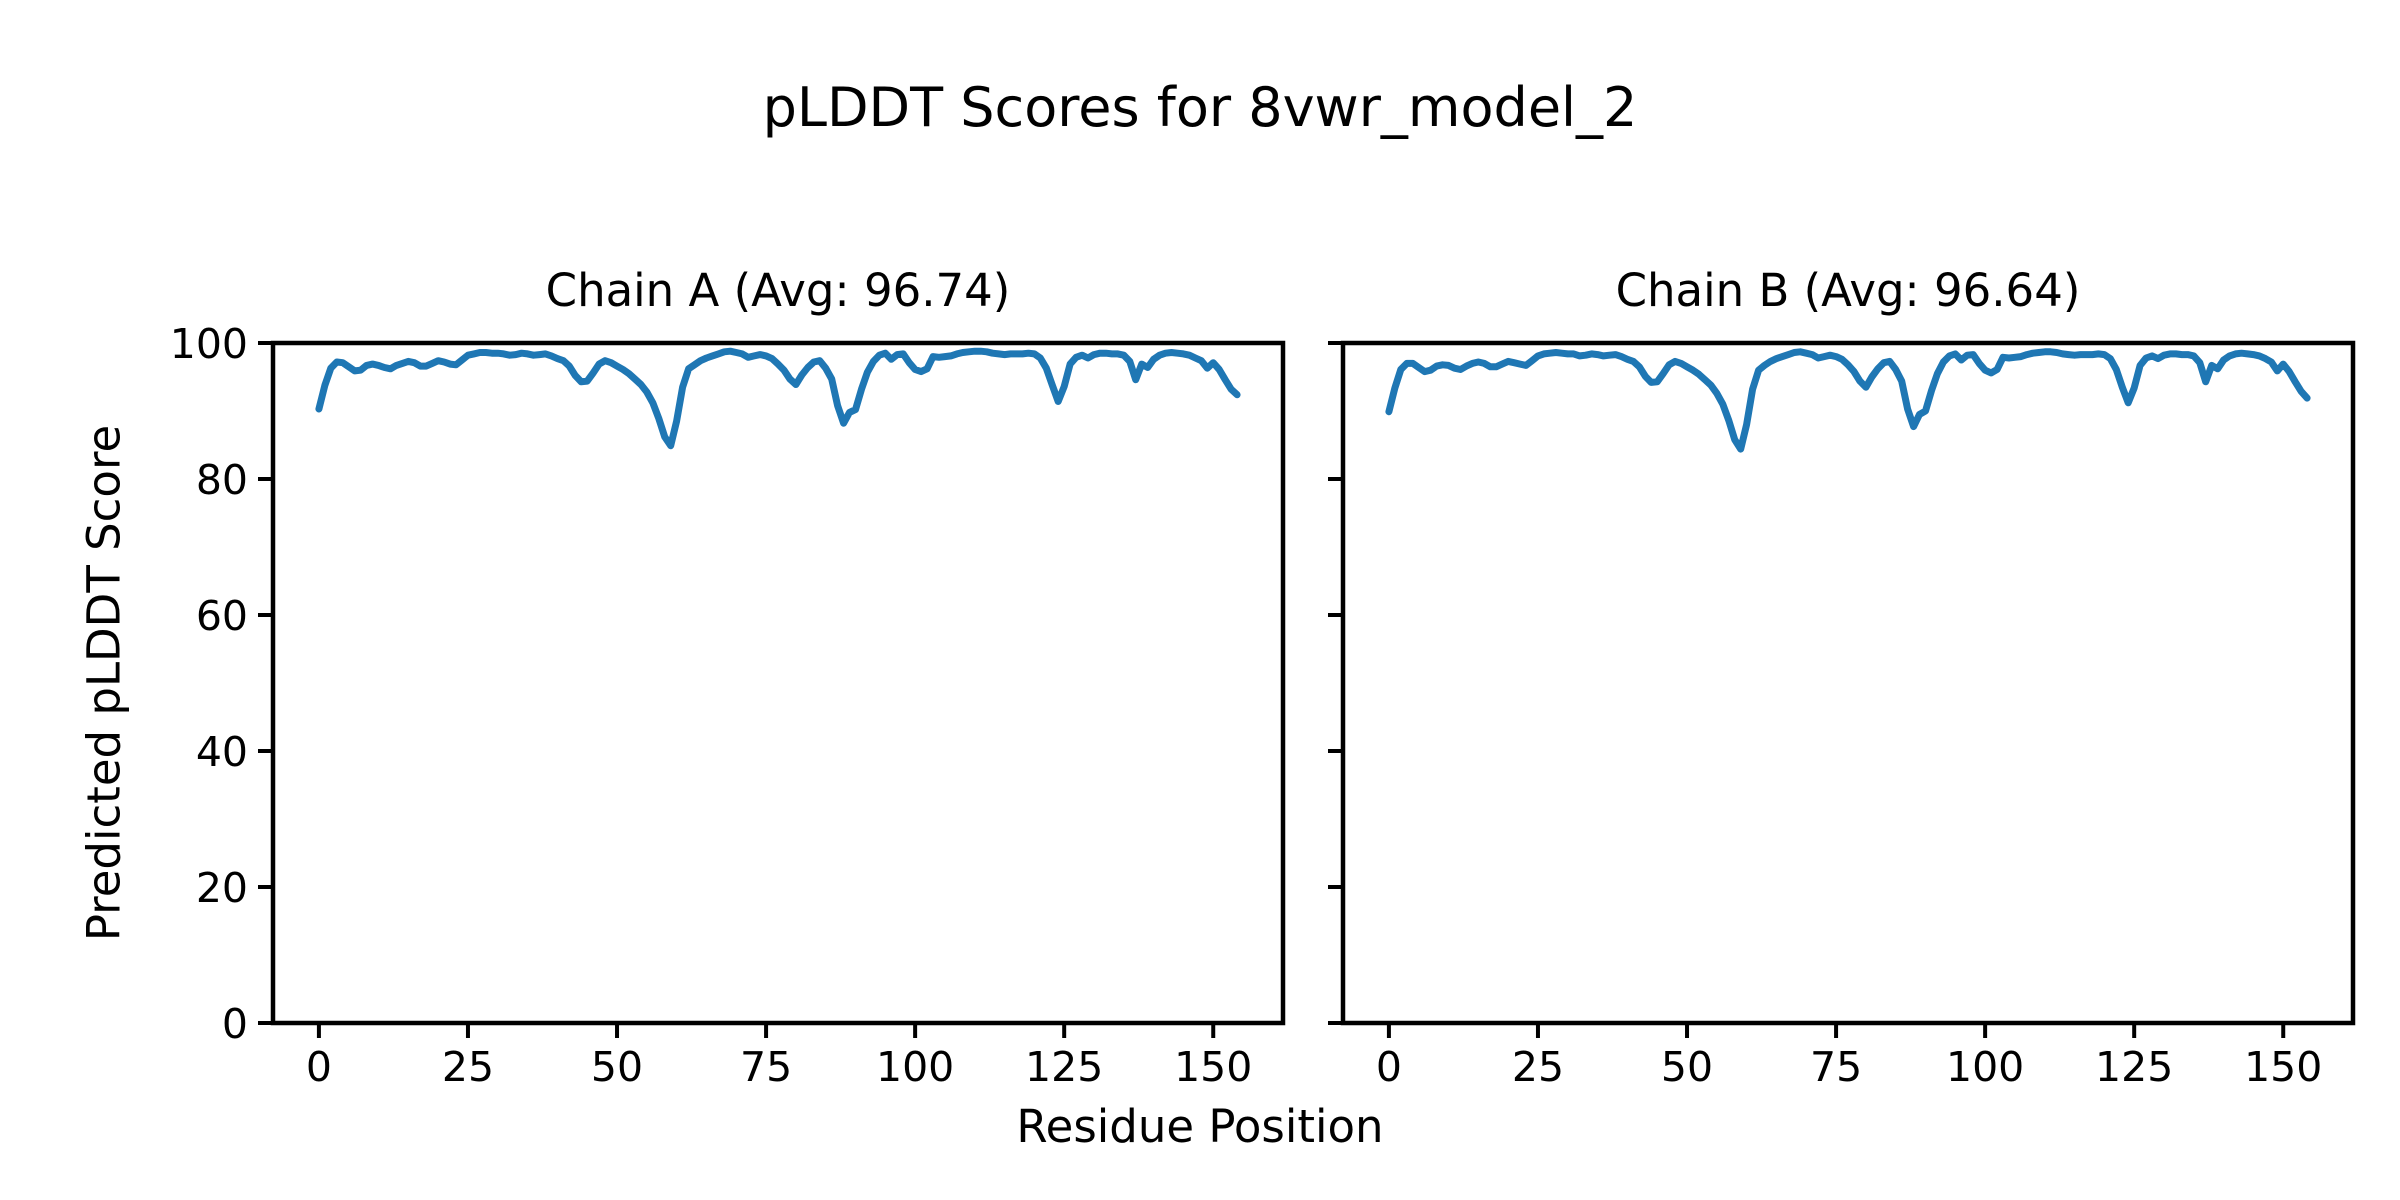 Image resolution: width=2400 pixels, height=1200 pixels. What do you see at coordinates (222, 752) in the screenshot?
I see `y-tick-label: 40` at bounding box center [222, 752].